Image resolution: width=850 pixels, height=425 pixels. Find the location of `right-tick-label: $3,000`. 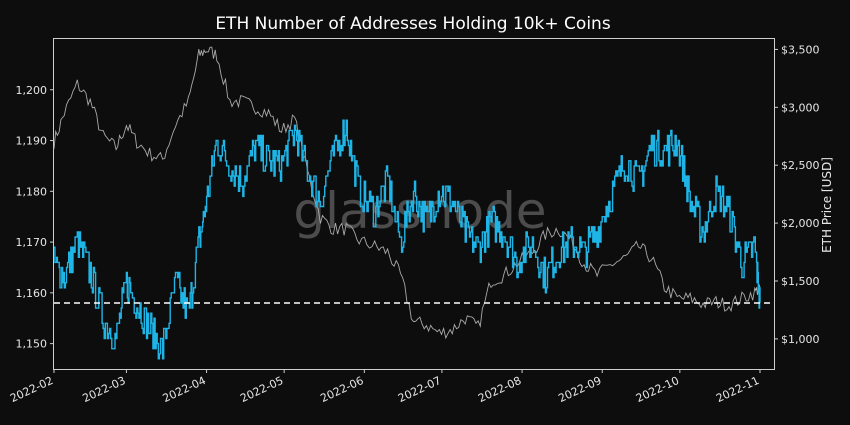

right-tick-label: $3,000 is located at coordinates (800, 107).